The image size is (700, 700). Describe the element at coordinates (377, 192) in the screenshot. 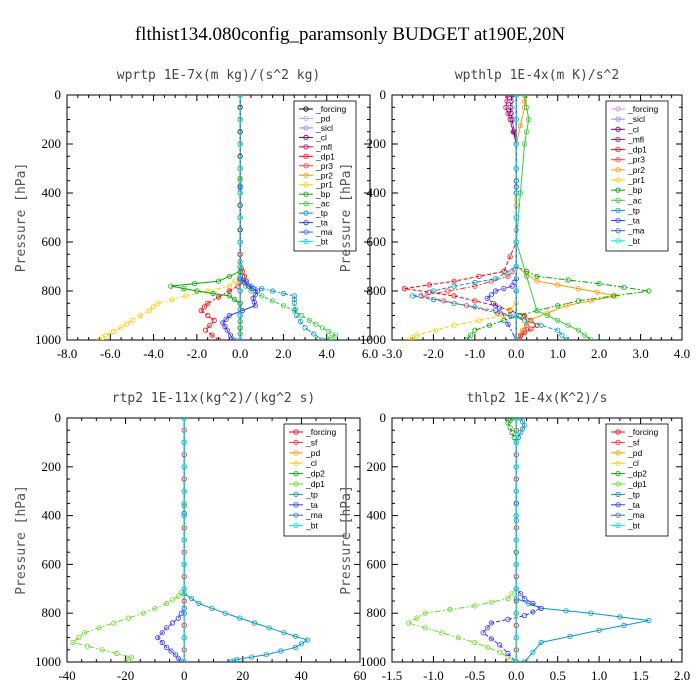

I see `y-tick-label: 400` at that location.